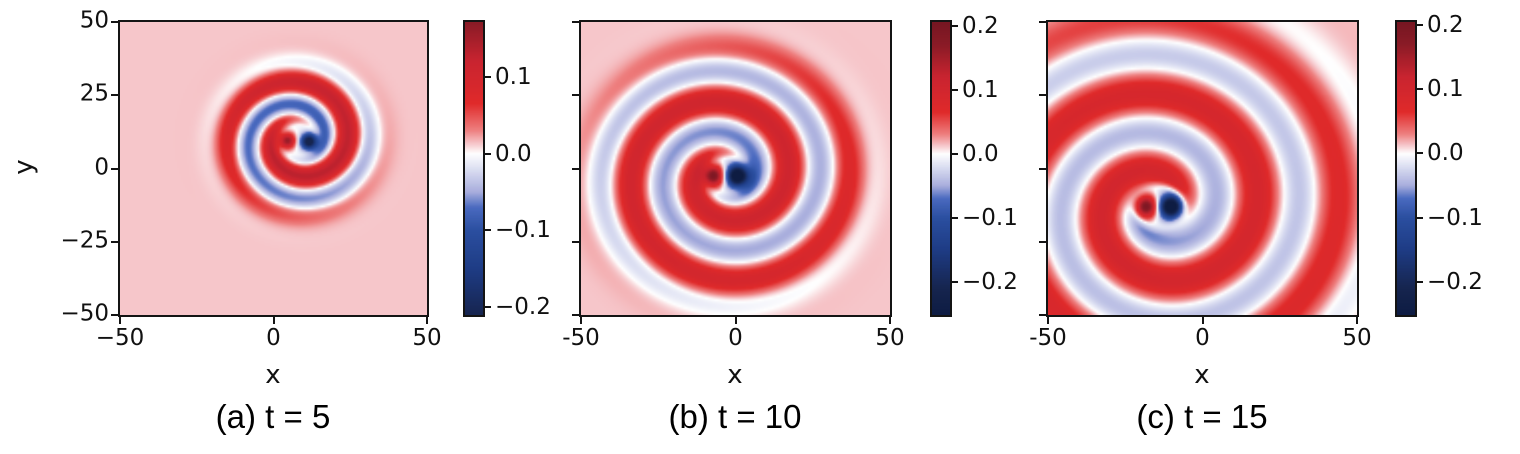  Describe the element at coordinates (735, 375) in the screenshot. I see `x-axis-label-b: x` at that location.